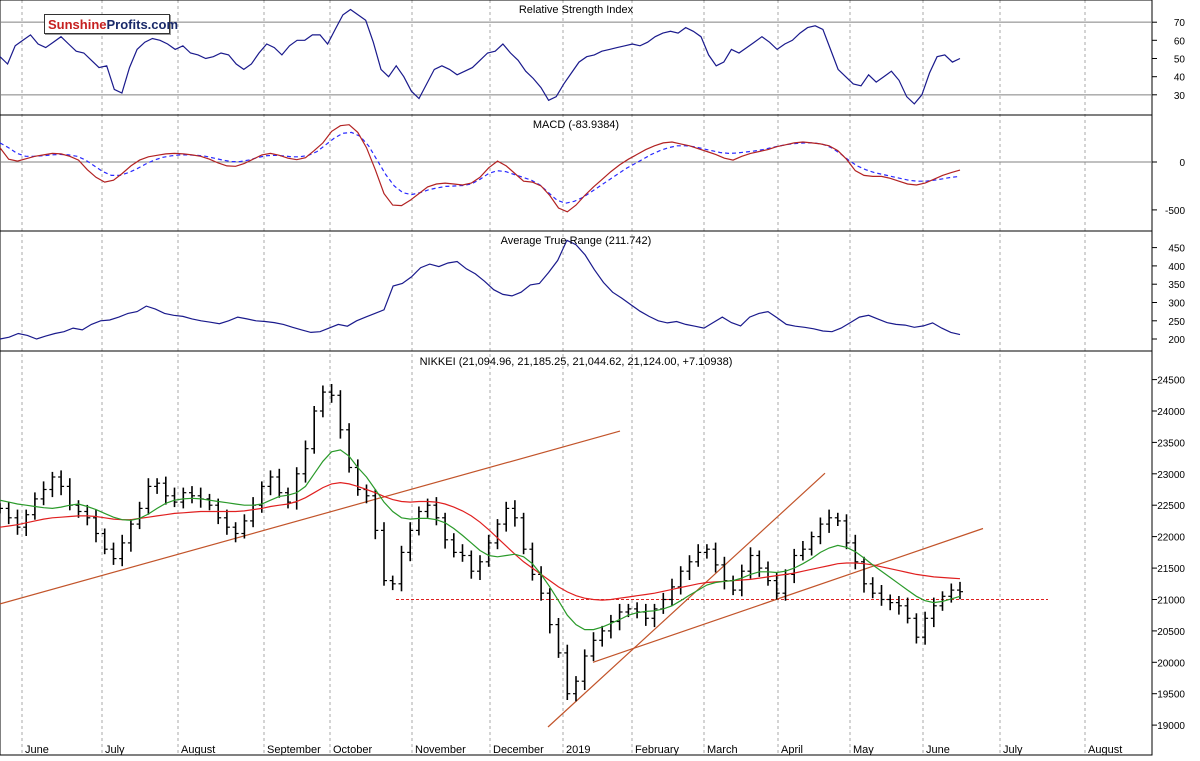 The width and height of the screenshot is (1200, 761). Describe the element at coordinates (1171, 695) in the screenshot. I see `price-tick-label: 19500` at that location.